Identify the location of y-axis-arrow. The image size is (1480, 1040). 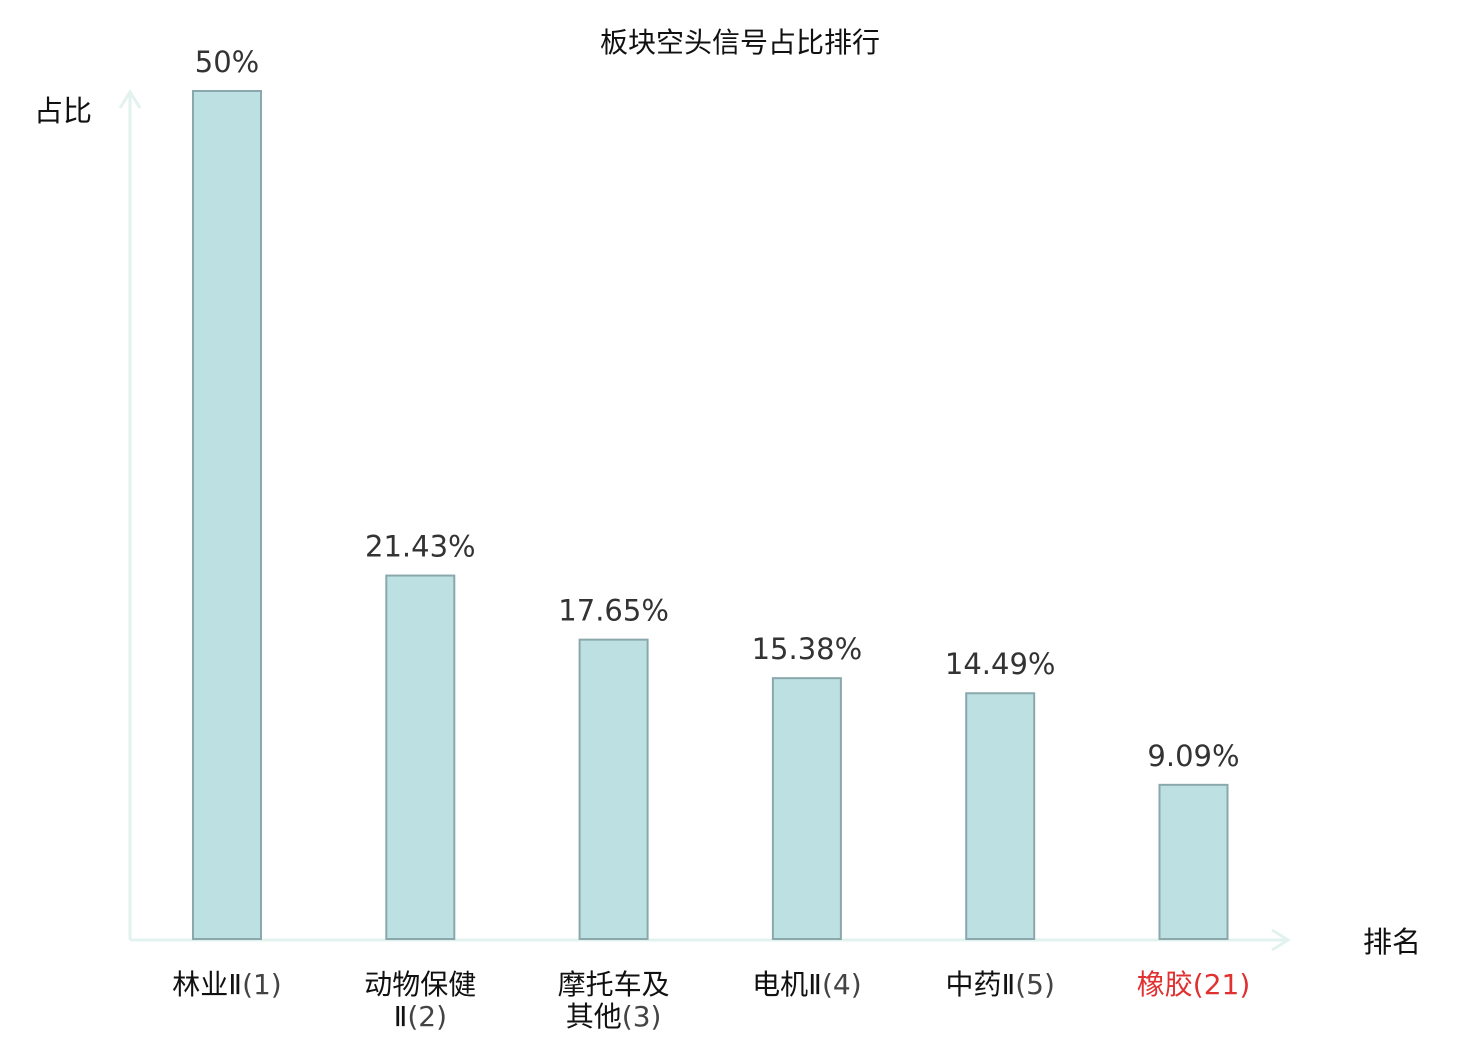
(130, 99).